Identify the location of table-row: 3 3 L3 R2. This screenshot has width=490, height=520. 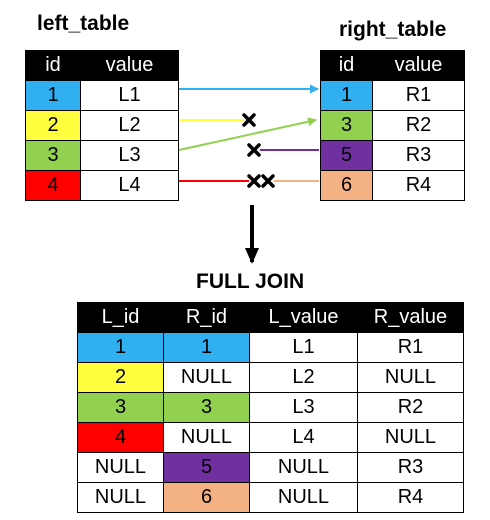
(270, 407).